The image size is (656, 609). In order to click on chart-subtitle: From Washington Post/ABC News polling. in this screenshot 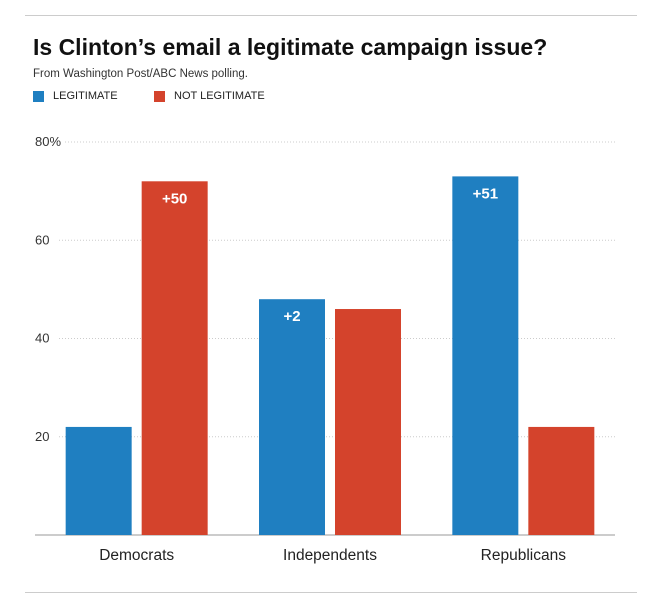, I will do `click(140, 74)`.